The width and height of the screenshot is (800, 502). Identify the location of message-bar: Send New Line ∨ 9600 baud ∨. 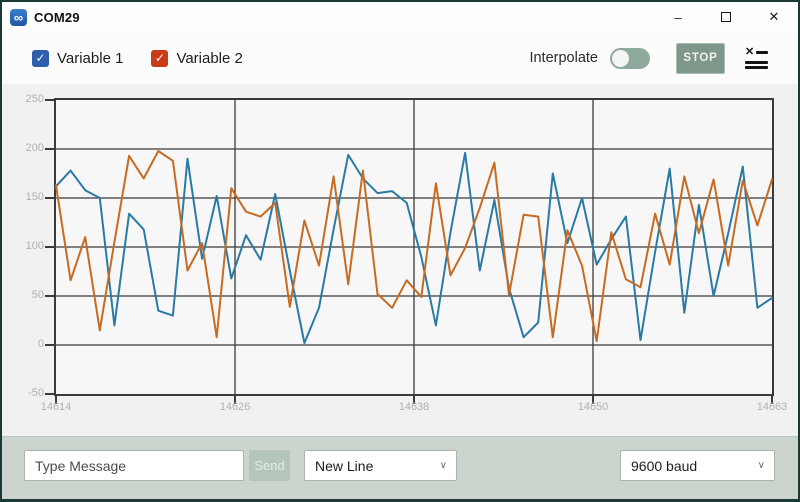
(400, 467).